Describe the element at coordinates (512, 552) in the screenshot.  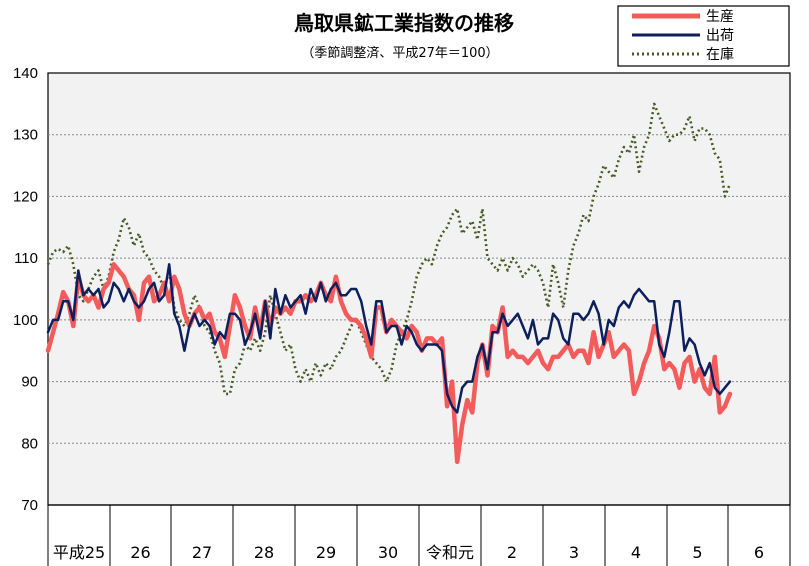
I see `x-tick-label: 2` at that location.